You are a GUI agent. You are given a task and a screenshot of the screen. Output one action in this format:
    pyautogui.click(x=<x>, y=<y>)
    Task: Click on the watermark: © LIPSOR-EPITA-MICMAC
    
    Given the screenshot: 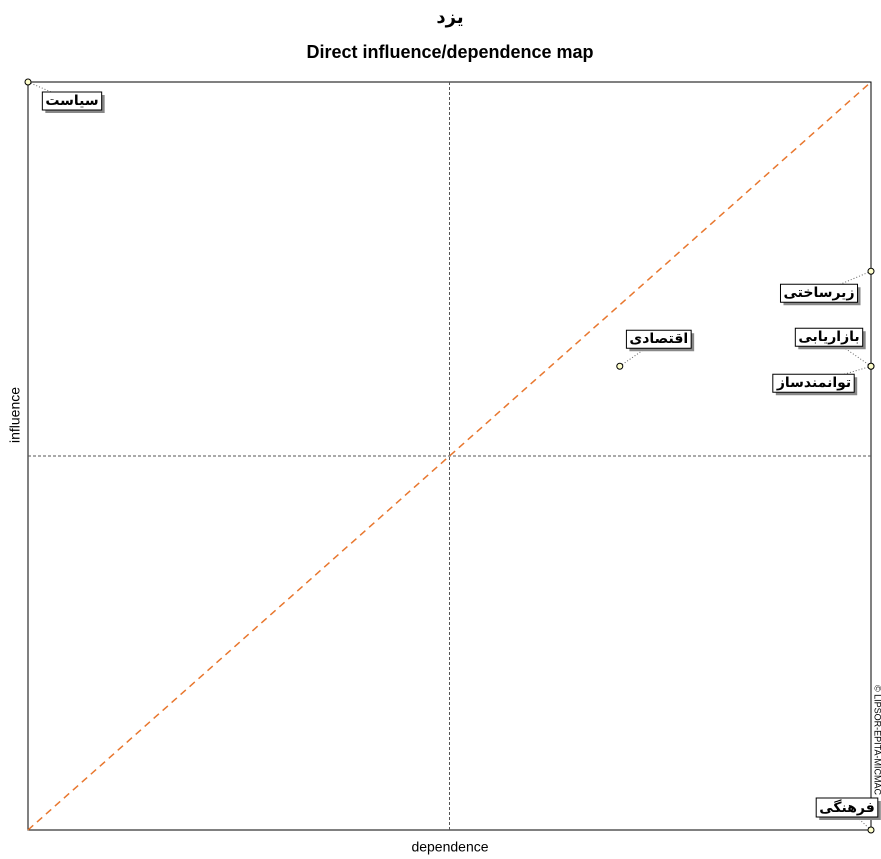 What is the action you would take?
    pyautogui.click(x=877, y=740)
    